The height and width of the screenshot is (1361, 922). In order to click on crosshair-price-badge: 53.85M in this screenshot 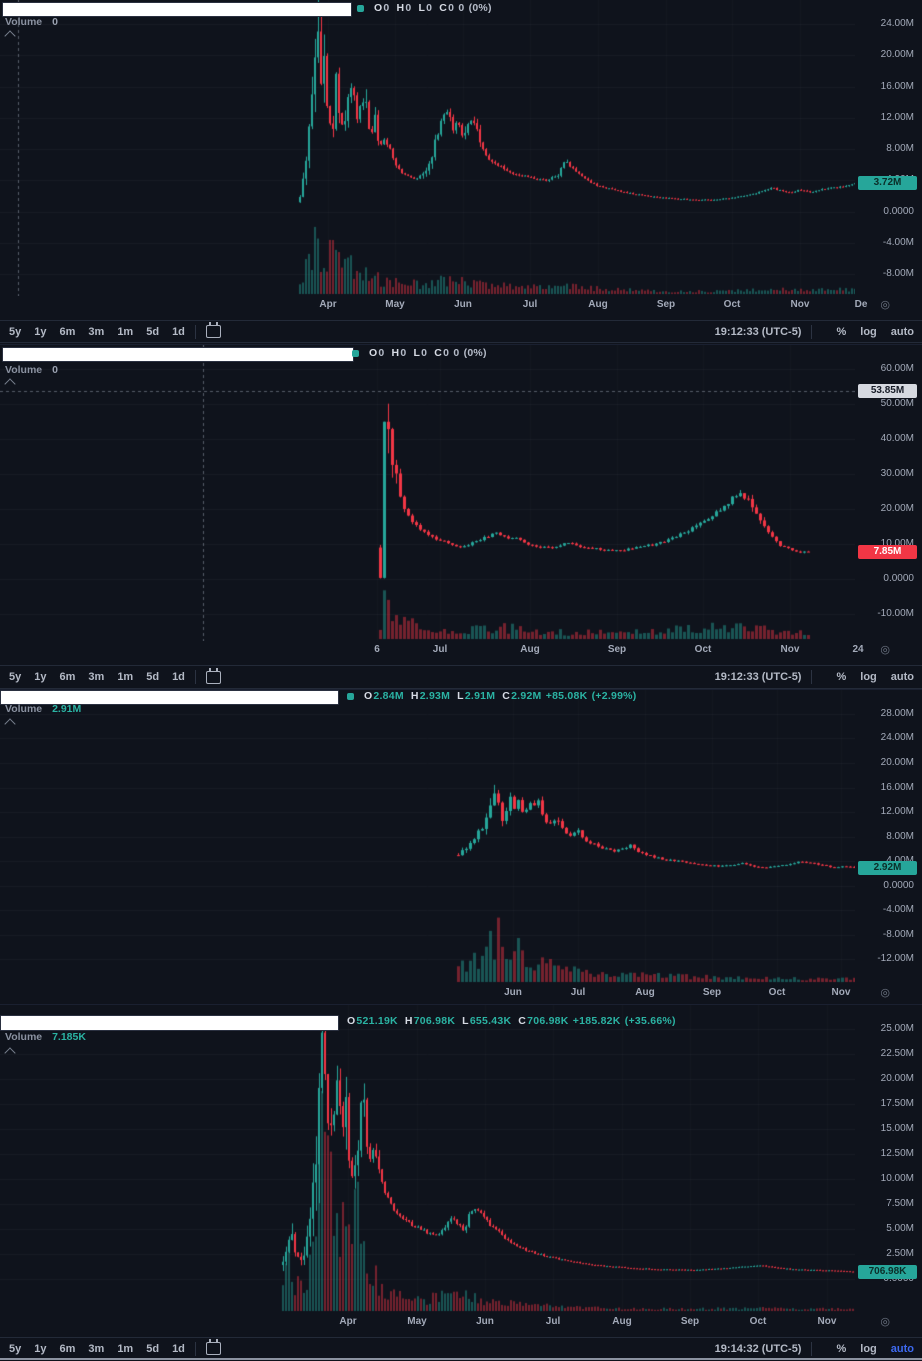, I will do `click(887, 390)`.